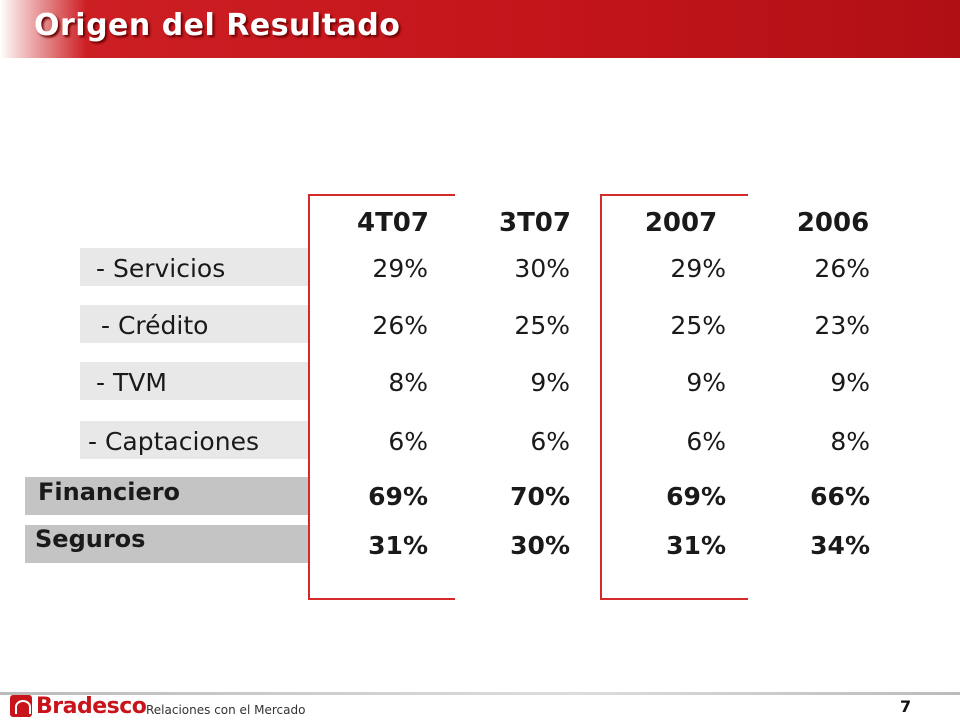 The width and height of the screenshot is (960, 720). I want to click on table-cell: 23%, so click(842, 325).